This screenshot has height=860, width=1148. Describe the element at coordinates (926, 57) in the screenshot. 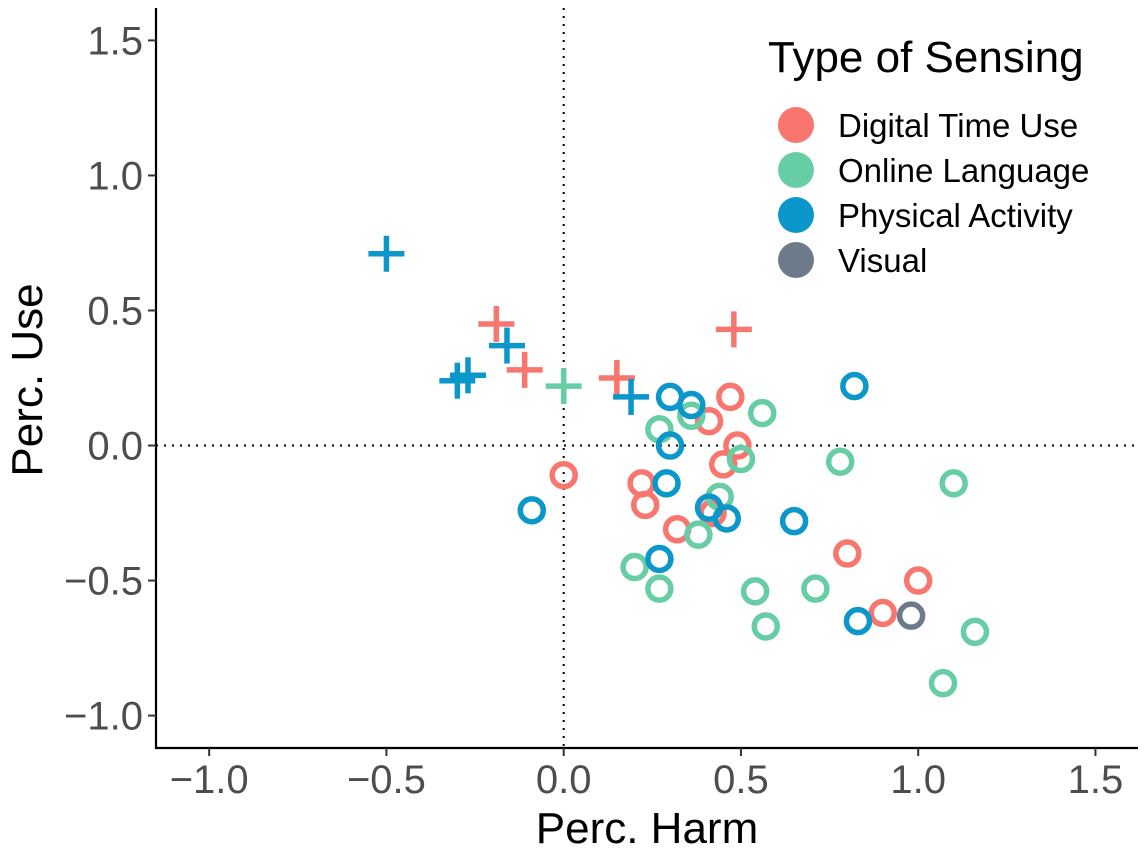

I see `legend-title: Type of Sensing` at that location.